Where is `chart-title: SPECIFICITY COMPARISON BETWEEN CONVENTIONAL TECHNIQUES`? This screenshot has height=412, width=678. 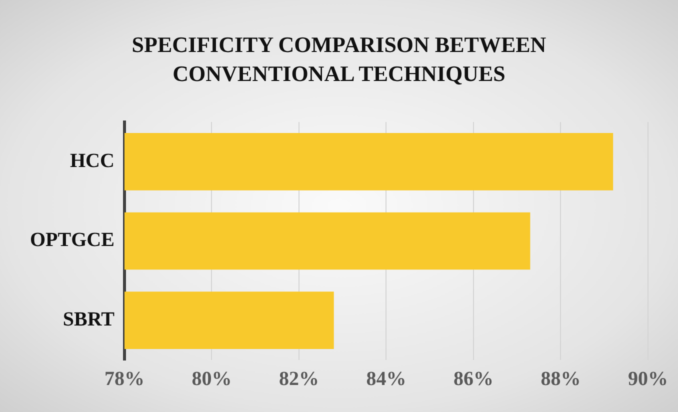 chart-title: SPECIFICITY COMPARISON BETWEEN CONVENTIONAL TECHNIQUES is located at coordinates (339, 59).